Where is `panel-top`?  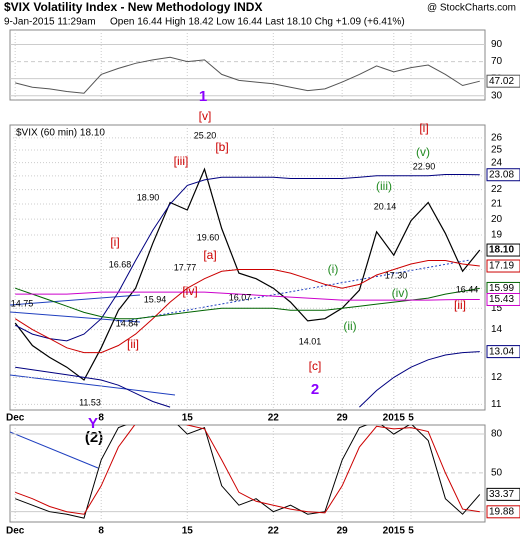
panel-top is located at coordinates (247, 65).